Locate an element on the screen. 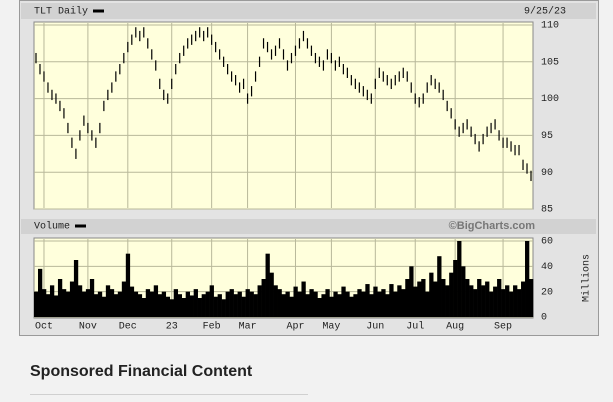 The height and width of the screenshot is (402, 613). section-heading: Sponsored Financial Content is located at coordinates (141, 371).